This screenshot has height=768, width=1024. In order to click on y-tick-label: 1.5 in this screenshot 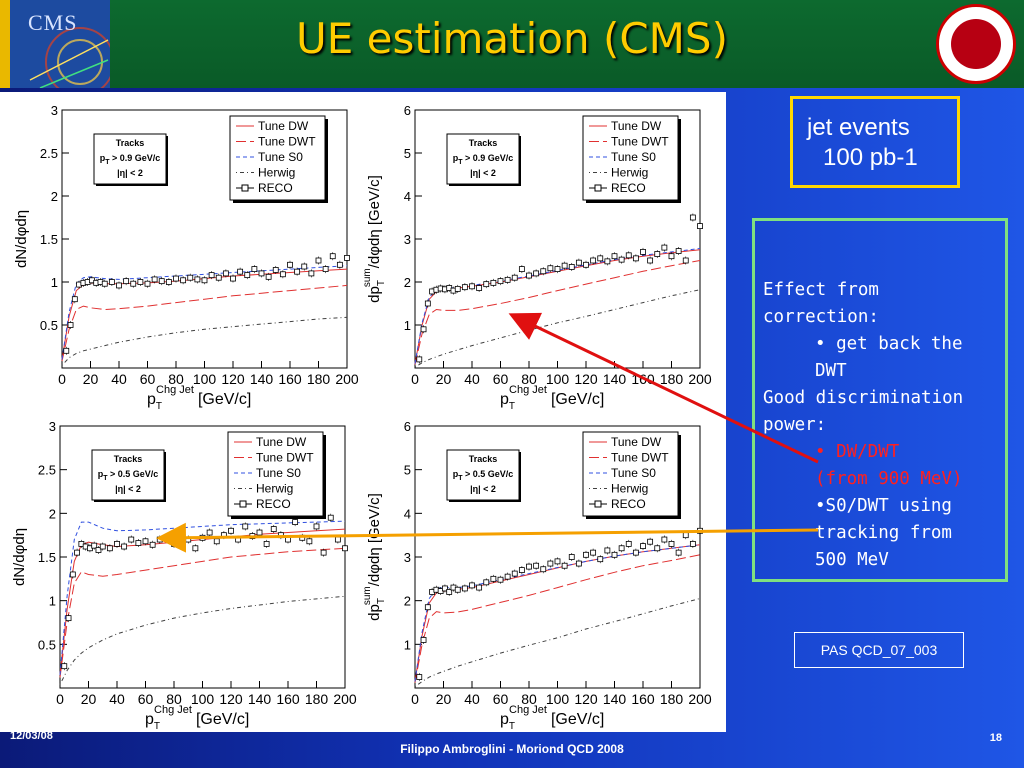, I will do `click(49, 239)`.